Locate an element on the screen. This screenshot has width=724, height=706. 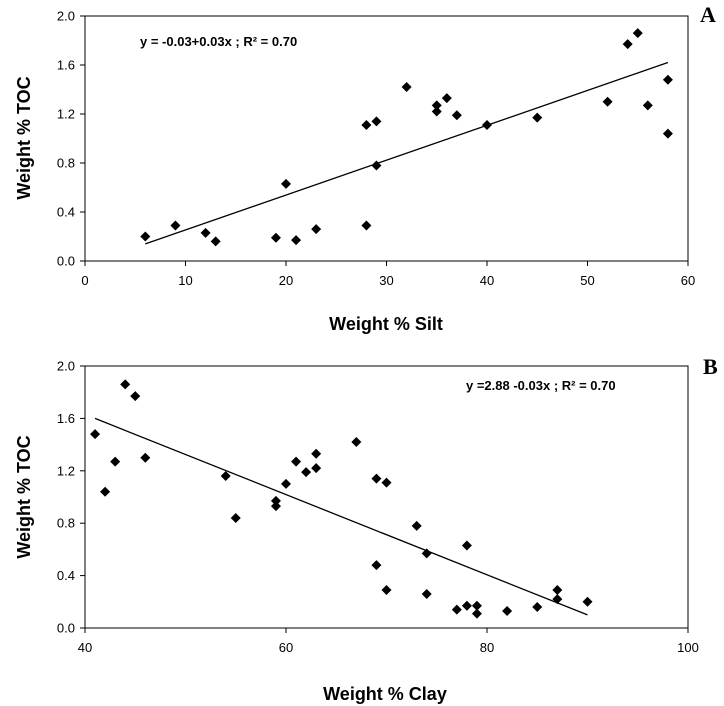
regression-equation: y = -0.03+0.03x ; R² = 0.70 is located at coordinates (218, 41).